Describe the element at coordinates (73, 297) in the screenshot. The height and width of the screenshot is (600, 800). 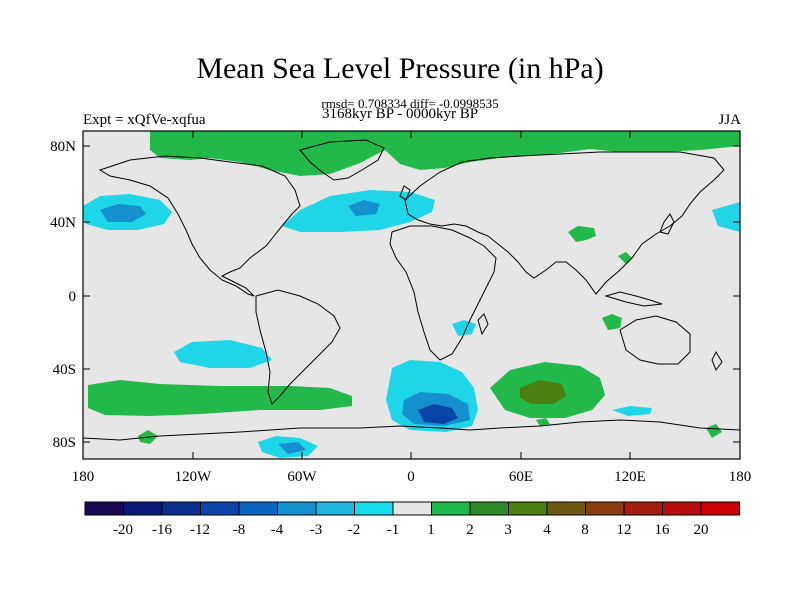
I see `y-label-0: 0` at that location.